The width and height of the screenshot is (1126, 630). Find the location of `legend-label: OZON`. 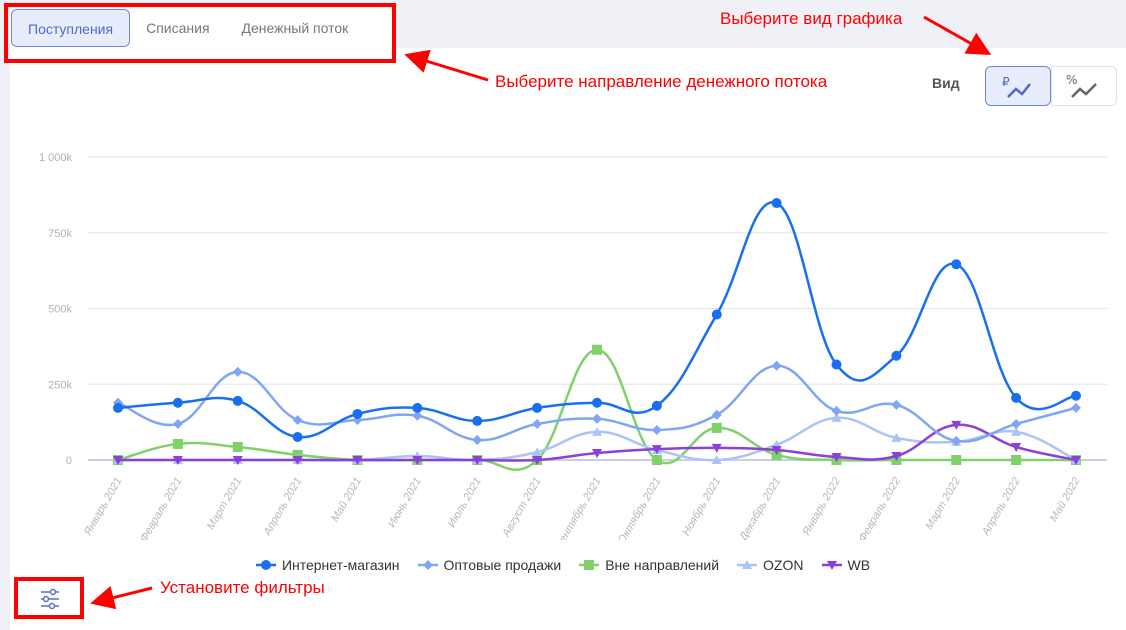

legend-label: OZON is located at coordinates (783, 565).